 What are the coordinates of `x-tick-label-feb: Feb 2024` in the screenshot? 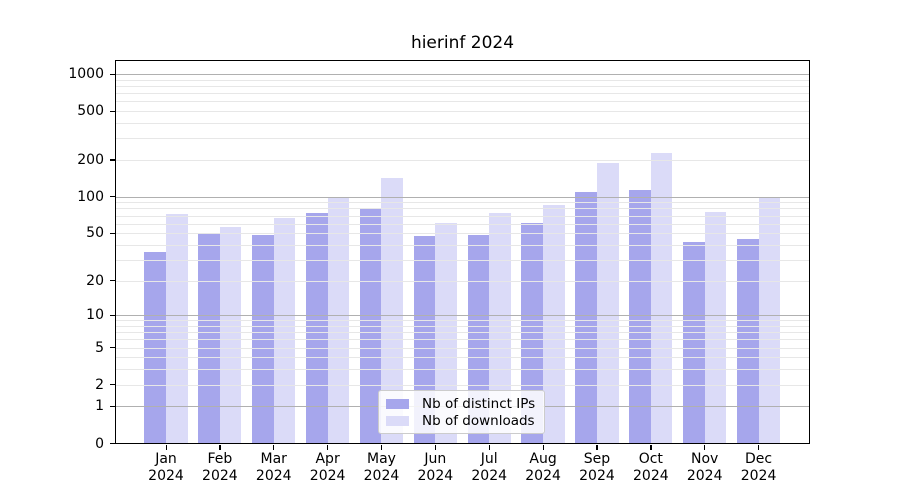 It's located at (220, 467).